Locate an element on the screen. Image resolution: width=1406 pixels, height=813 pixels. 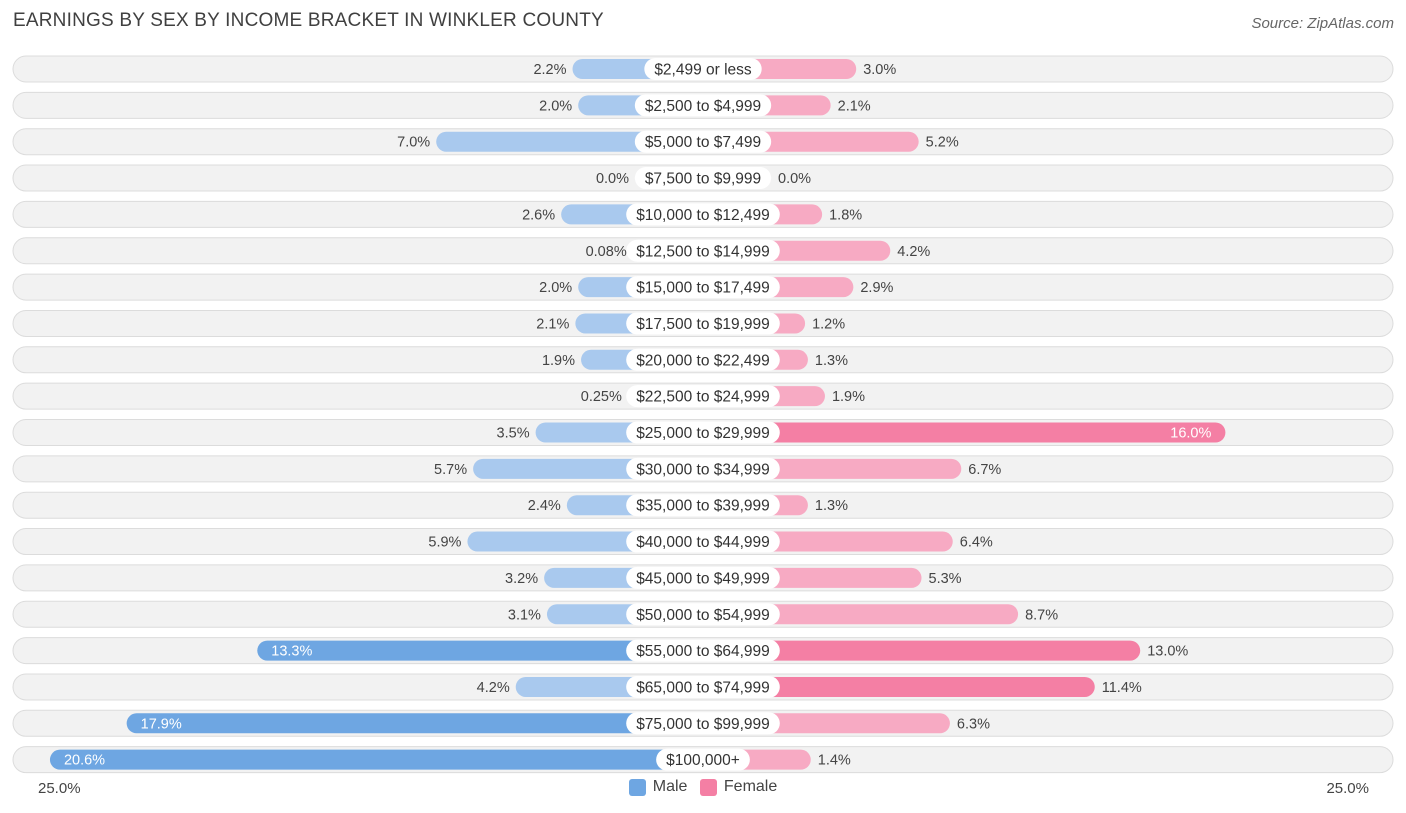
female-value-label: 11.4% is located at coordinates (1122, 688).